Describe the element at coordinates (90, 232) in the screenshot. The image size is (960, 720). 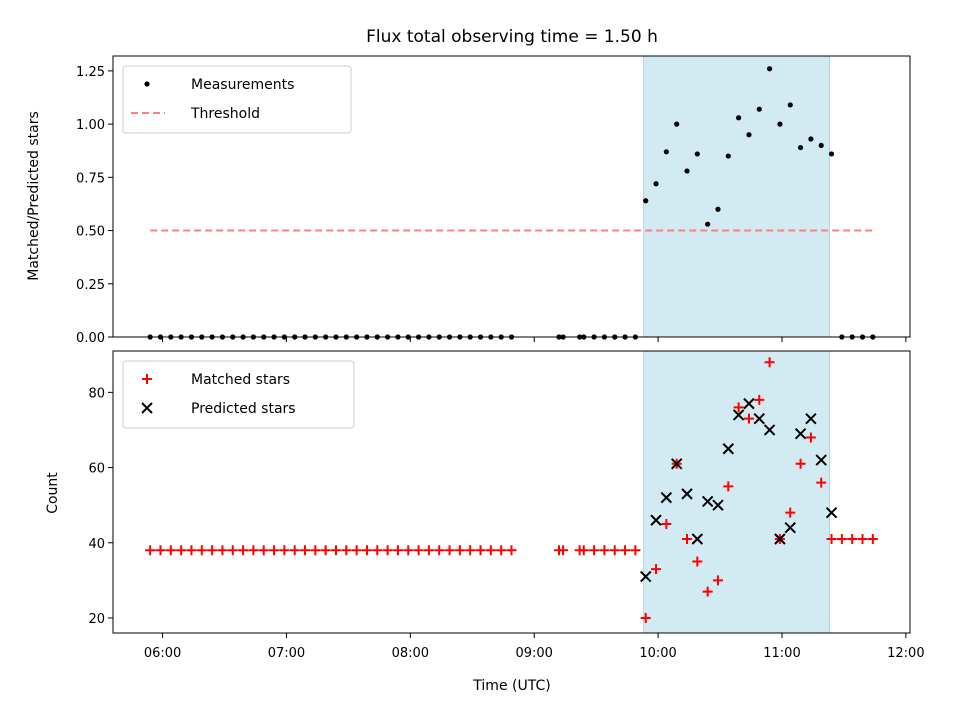
I see `y-tick-label: 0.50` at that location.